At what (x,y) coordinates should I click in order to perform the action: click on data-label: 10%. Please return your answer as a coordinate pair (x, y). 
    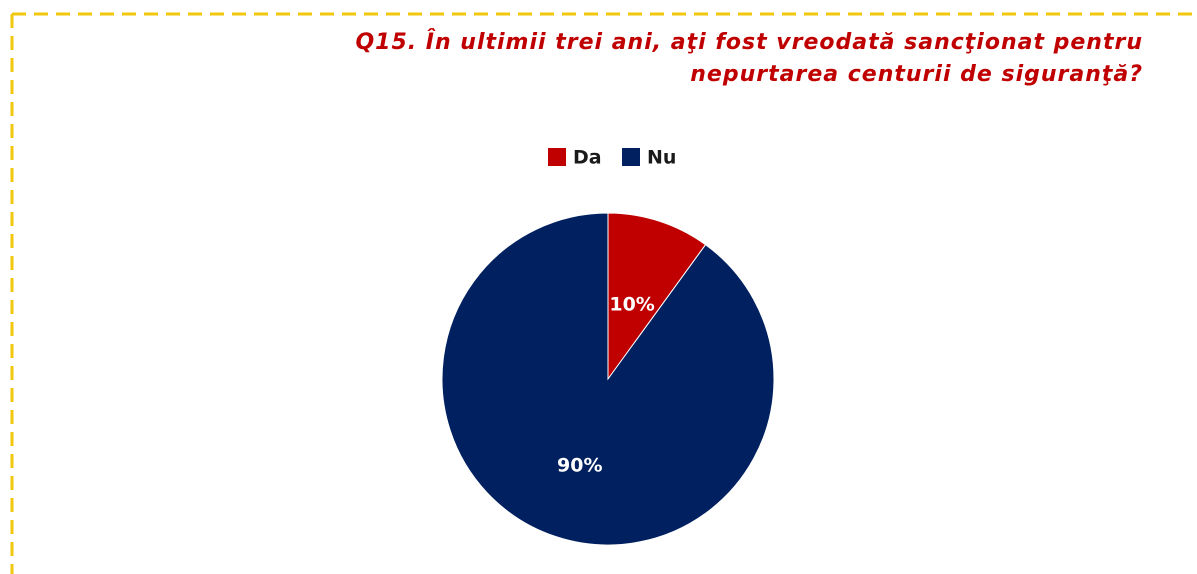
    Looking at the image, I should click on (631, 304).